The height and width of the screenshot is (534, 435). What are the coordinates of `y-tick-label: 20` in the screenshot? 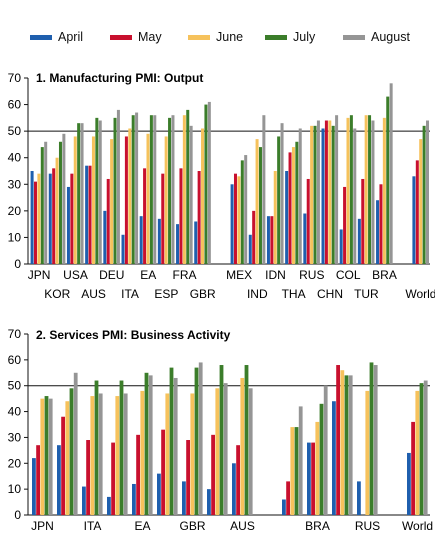 It's located at (15, 463).